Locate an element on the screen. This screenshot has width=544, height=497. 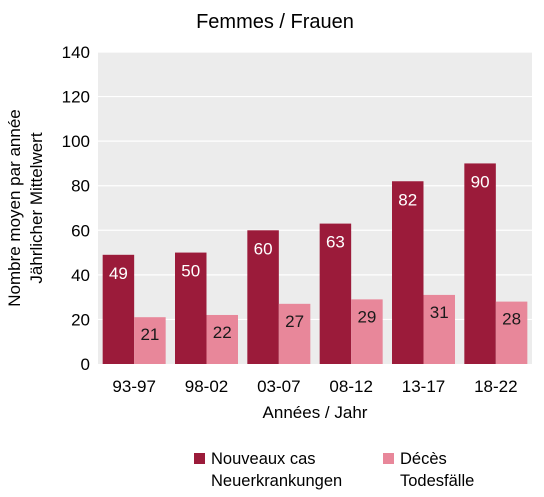
x-axis-label: Années / Jahr is located at coordinates (315, 412).